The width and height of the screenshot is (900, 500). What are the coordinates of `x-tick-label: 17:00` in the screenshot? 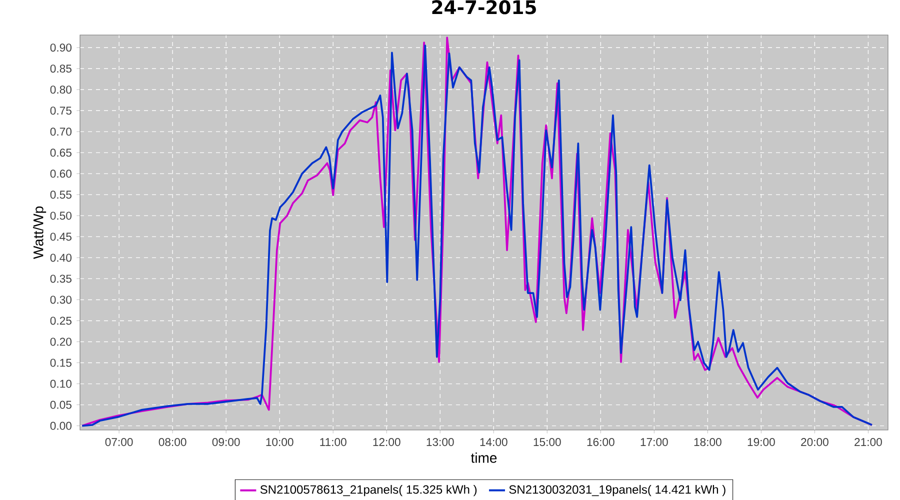 It's located at (654, 442).